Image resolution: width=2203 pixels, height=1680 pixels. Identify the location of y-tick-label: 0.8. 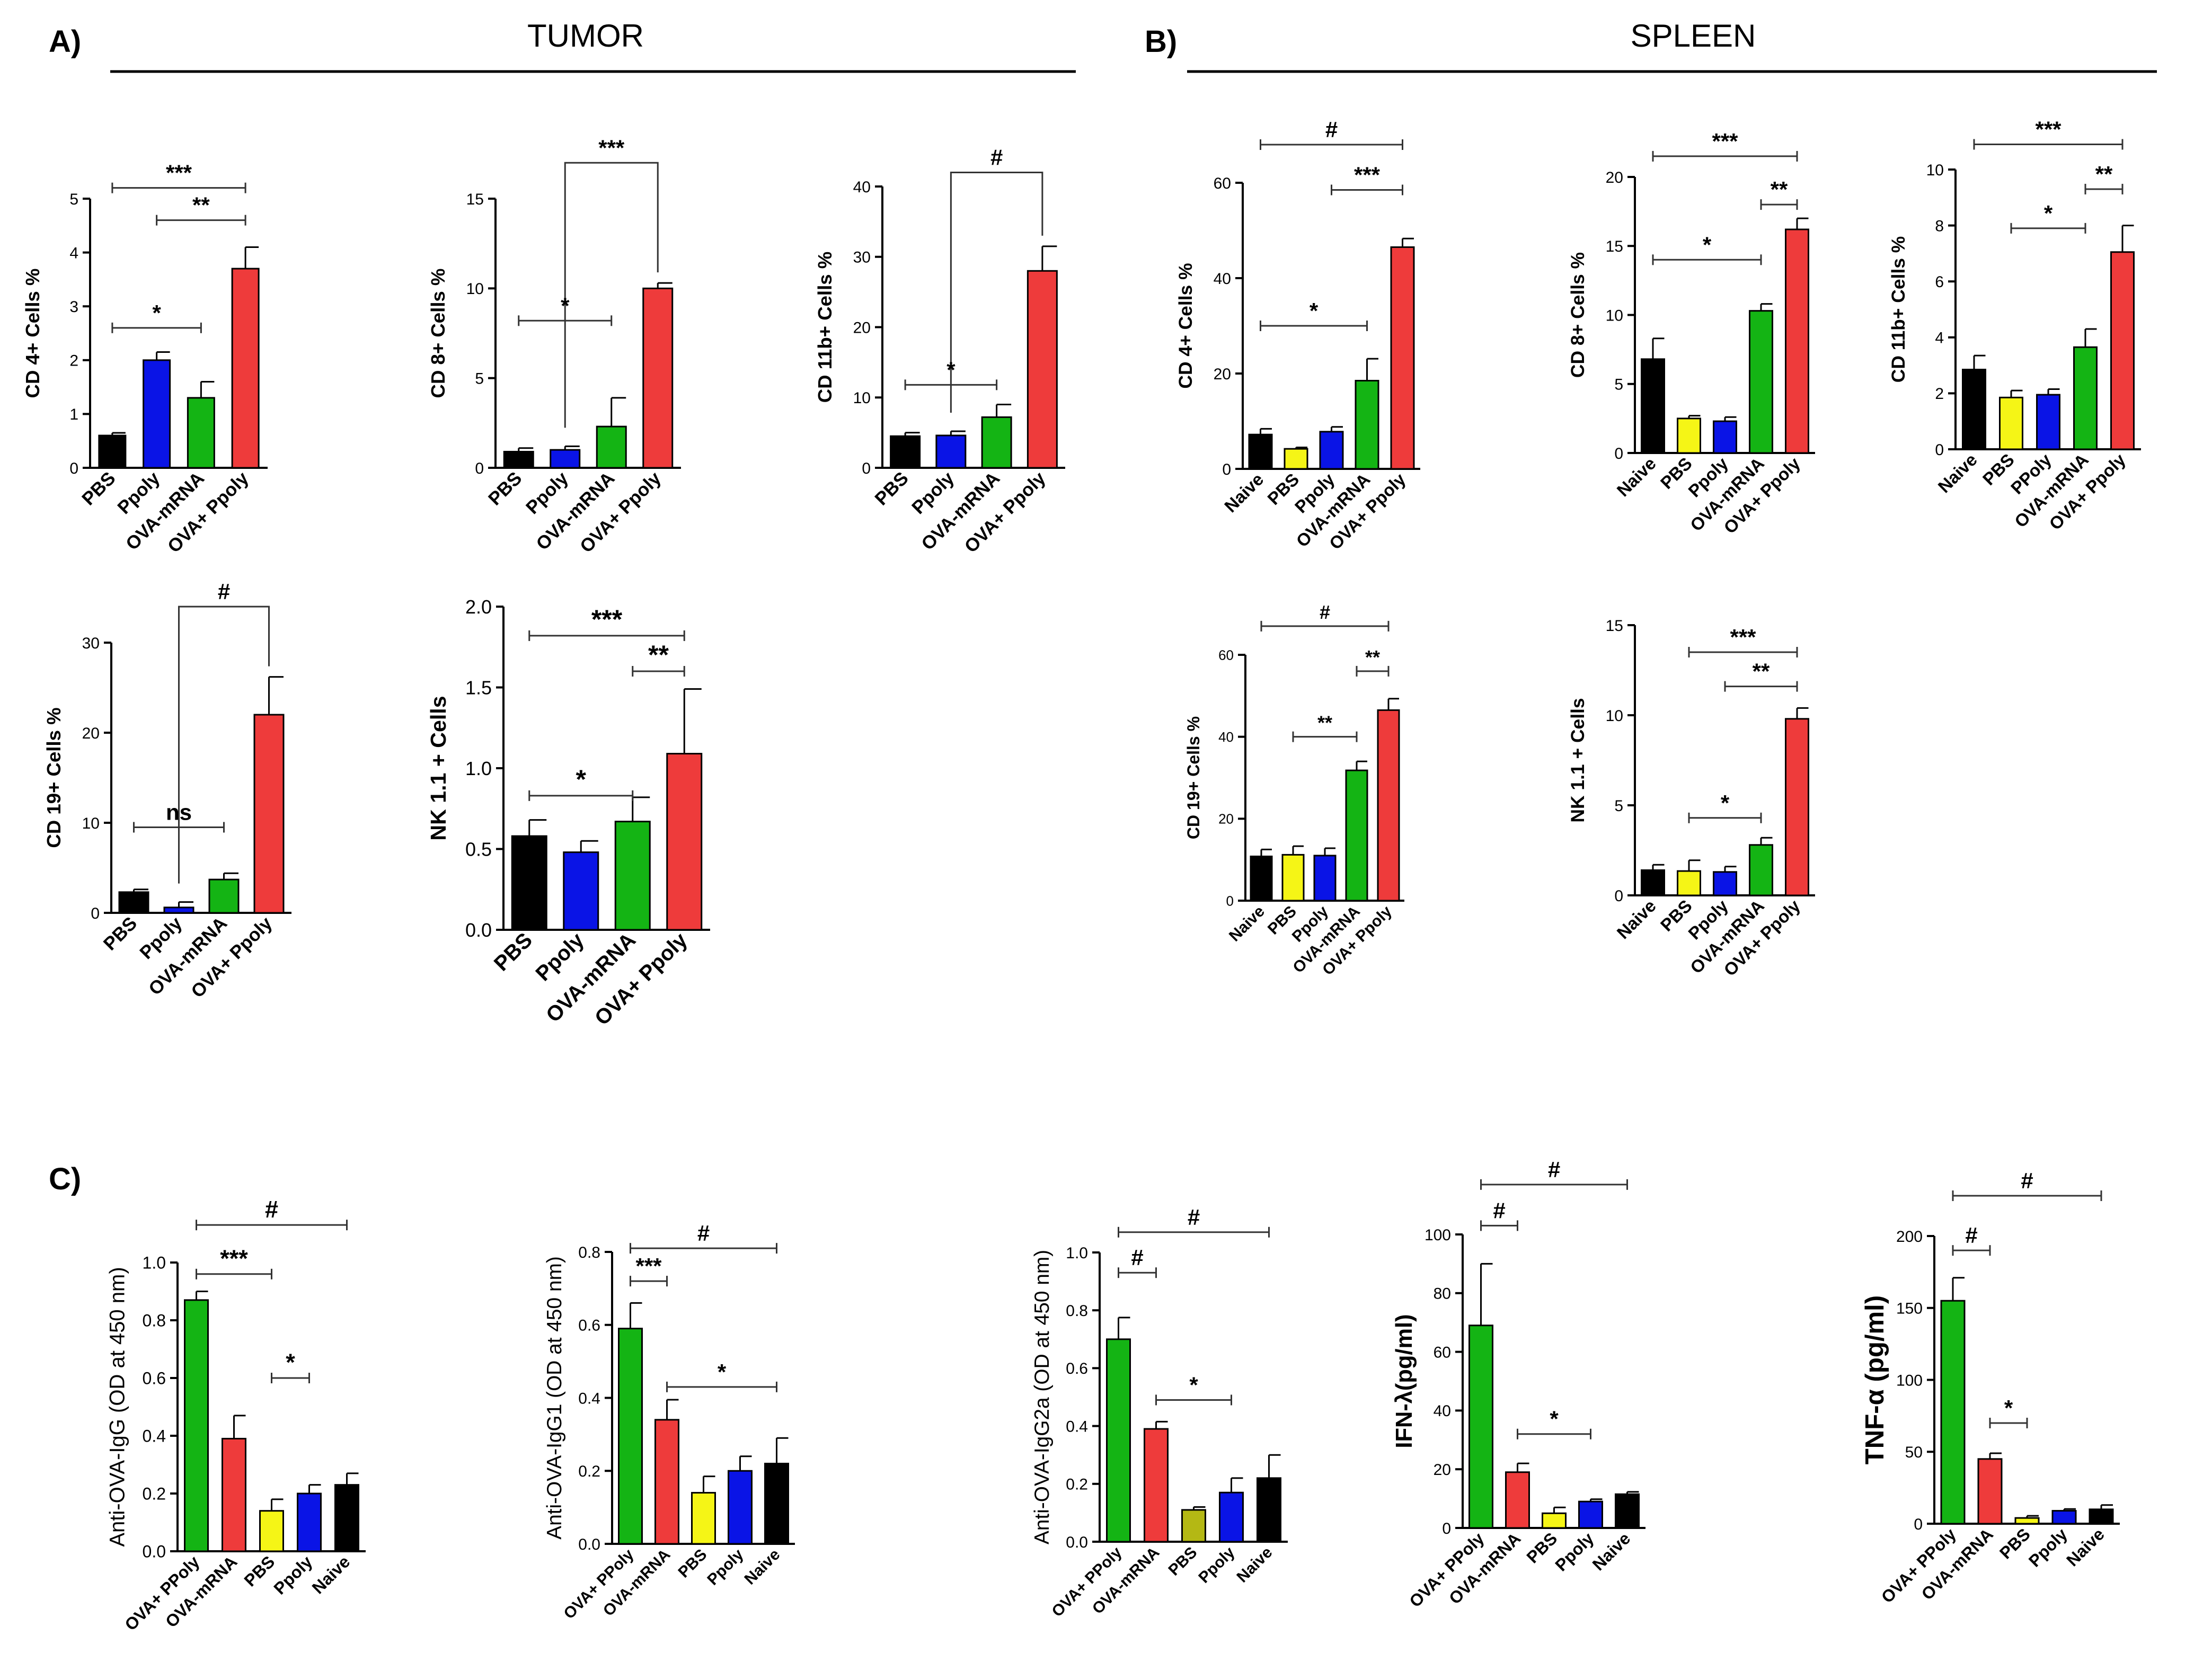
(1077, 1311).